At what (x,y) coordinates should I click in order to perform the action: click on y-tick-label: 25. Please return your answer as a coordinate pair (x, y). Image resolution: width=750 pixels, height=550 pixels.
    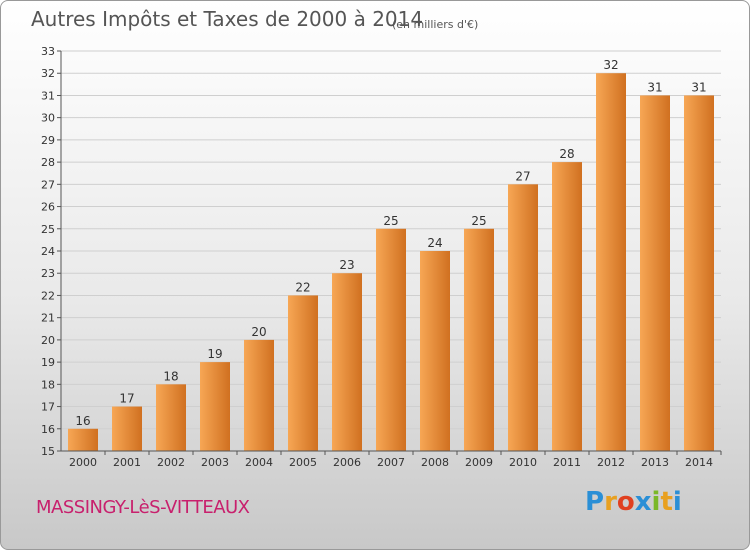
    Looking at the image, I should click on (48, 229).